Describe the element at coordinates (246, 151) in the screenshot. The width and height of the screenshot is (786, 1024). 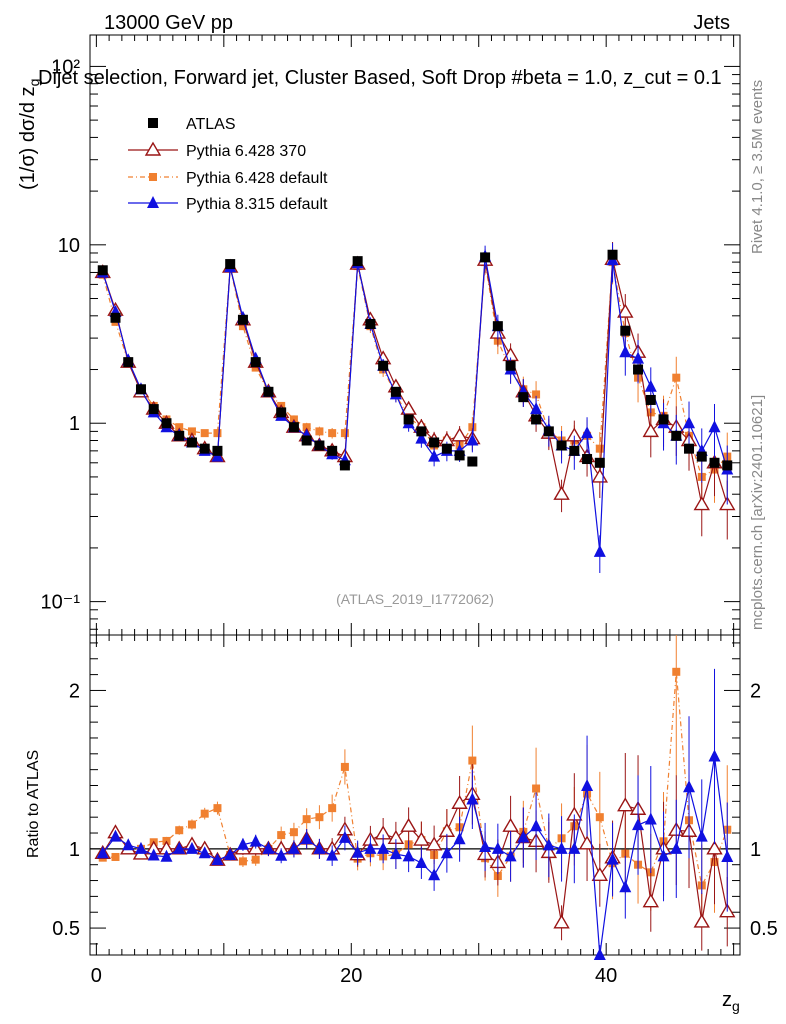
I see `legend-label: Pythia 6.428 370` at that location.